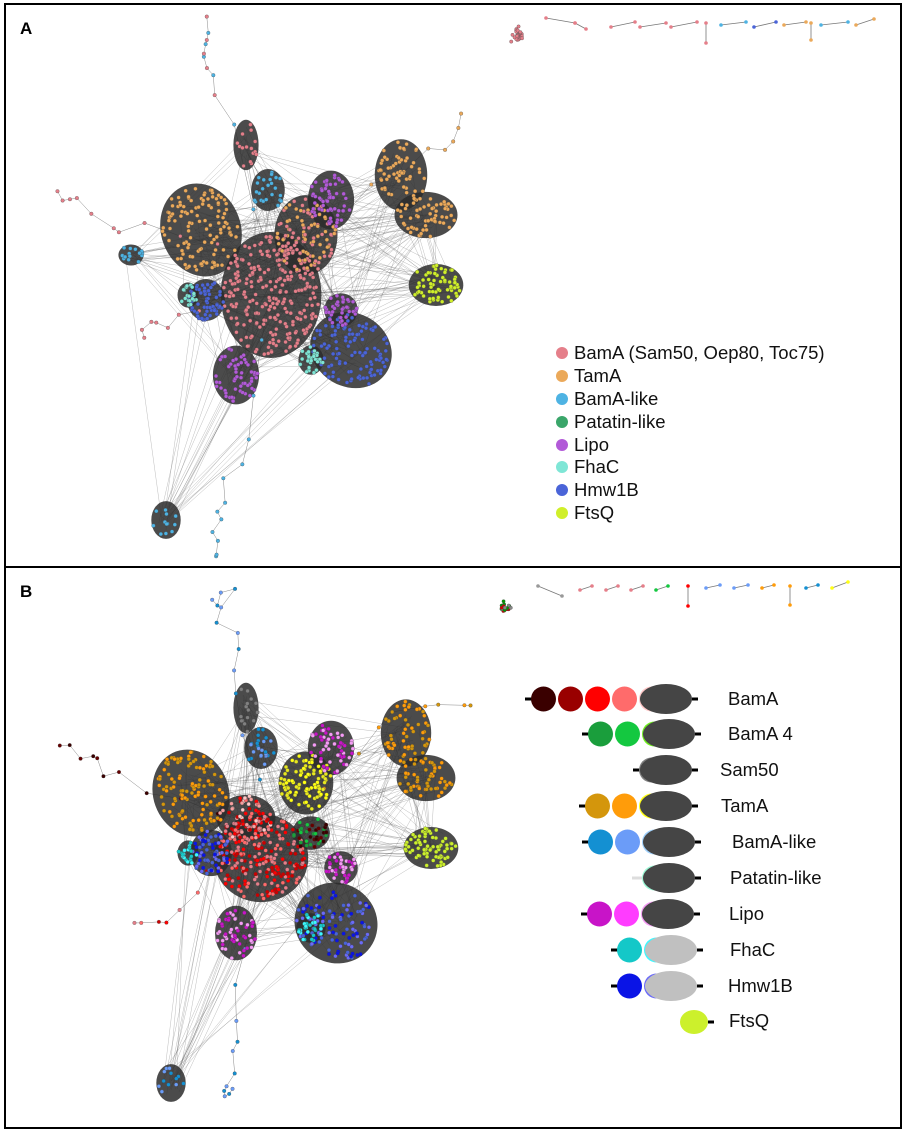  What do you see at coordinates (690, 421) in the screenshot?
I see `legend-a-item: Patatin-like` at bounding box center [690, 421].